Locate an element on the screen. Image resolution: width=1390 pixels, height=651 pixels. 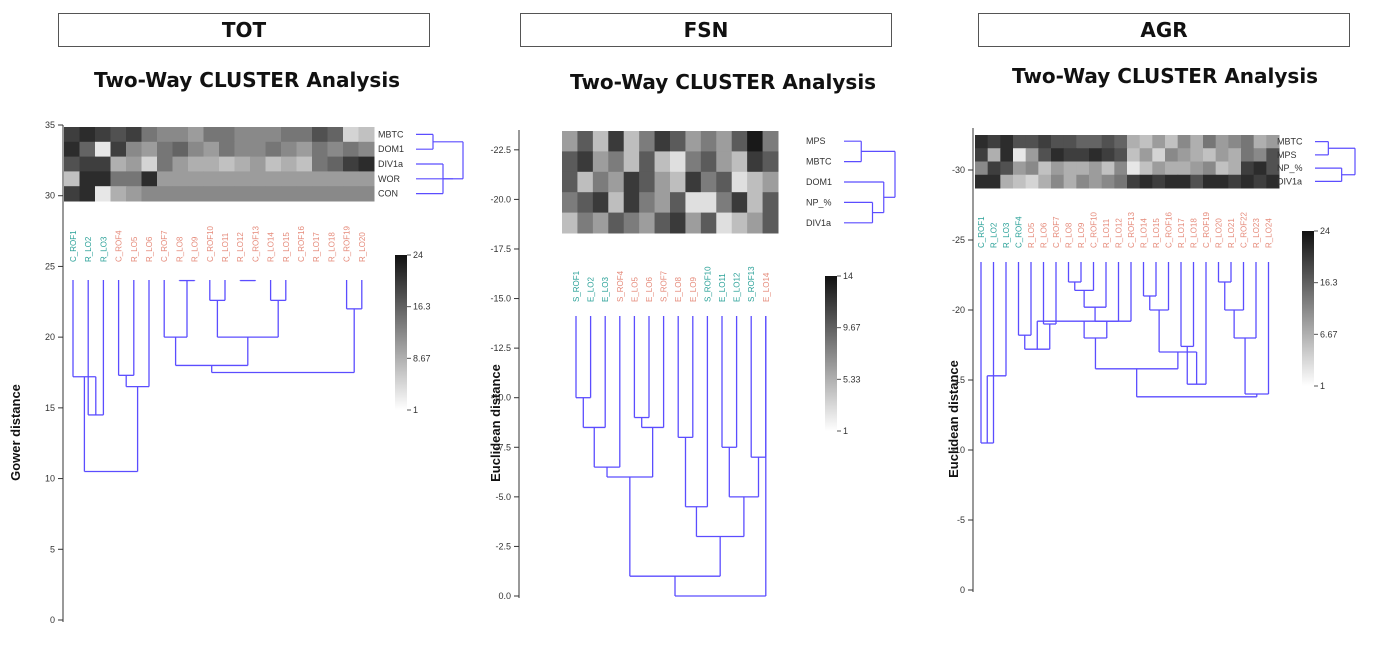
y-axis-title: Euclidean distance is located at coordinates (953, 419).